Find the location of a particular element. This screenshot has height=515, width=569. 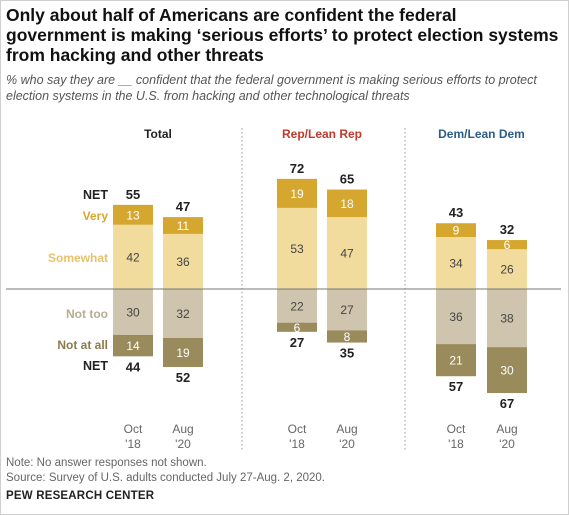

data-label-very: 6 is located at coordinates (507, 245).